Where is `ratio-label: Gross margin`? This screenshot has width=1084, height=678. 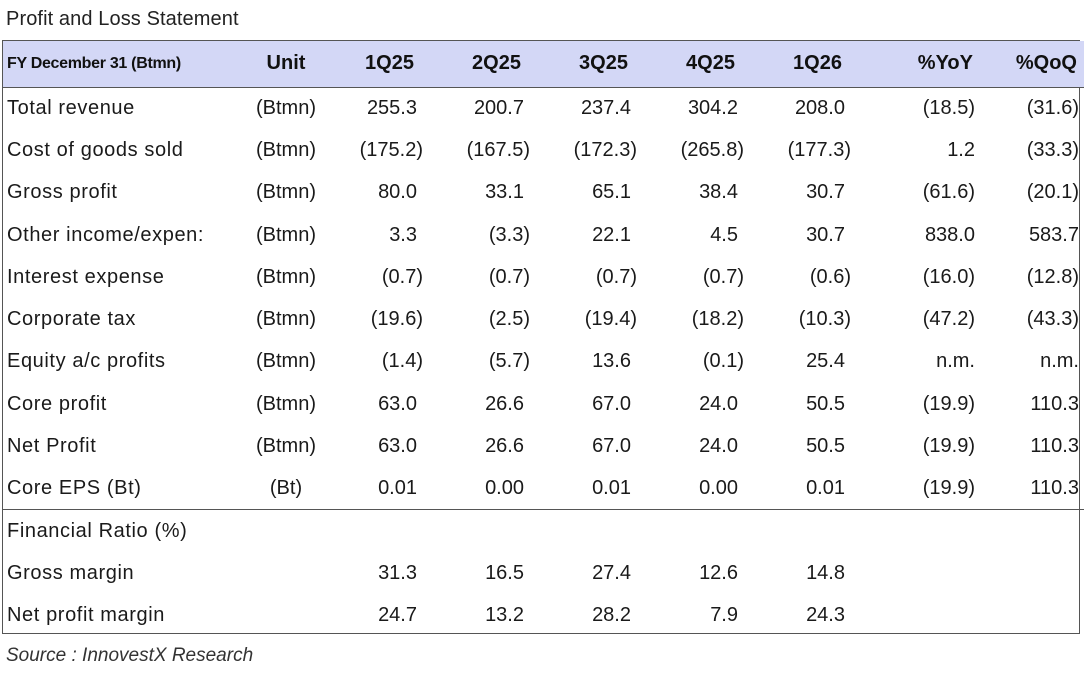
ratio-label: Gross margin is located at coordinates (71, 572).